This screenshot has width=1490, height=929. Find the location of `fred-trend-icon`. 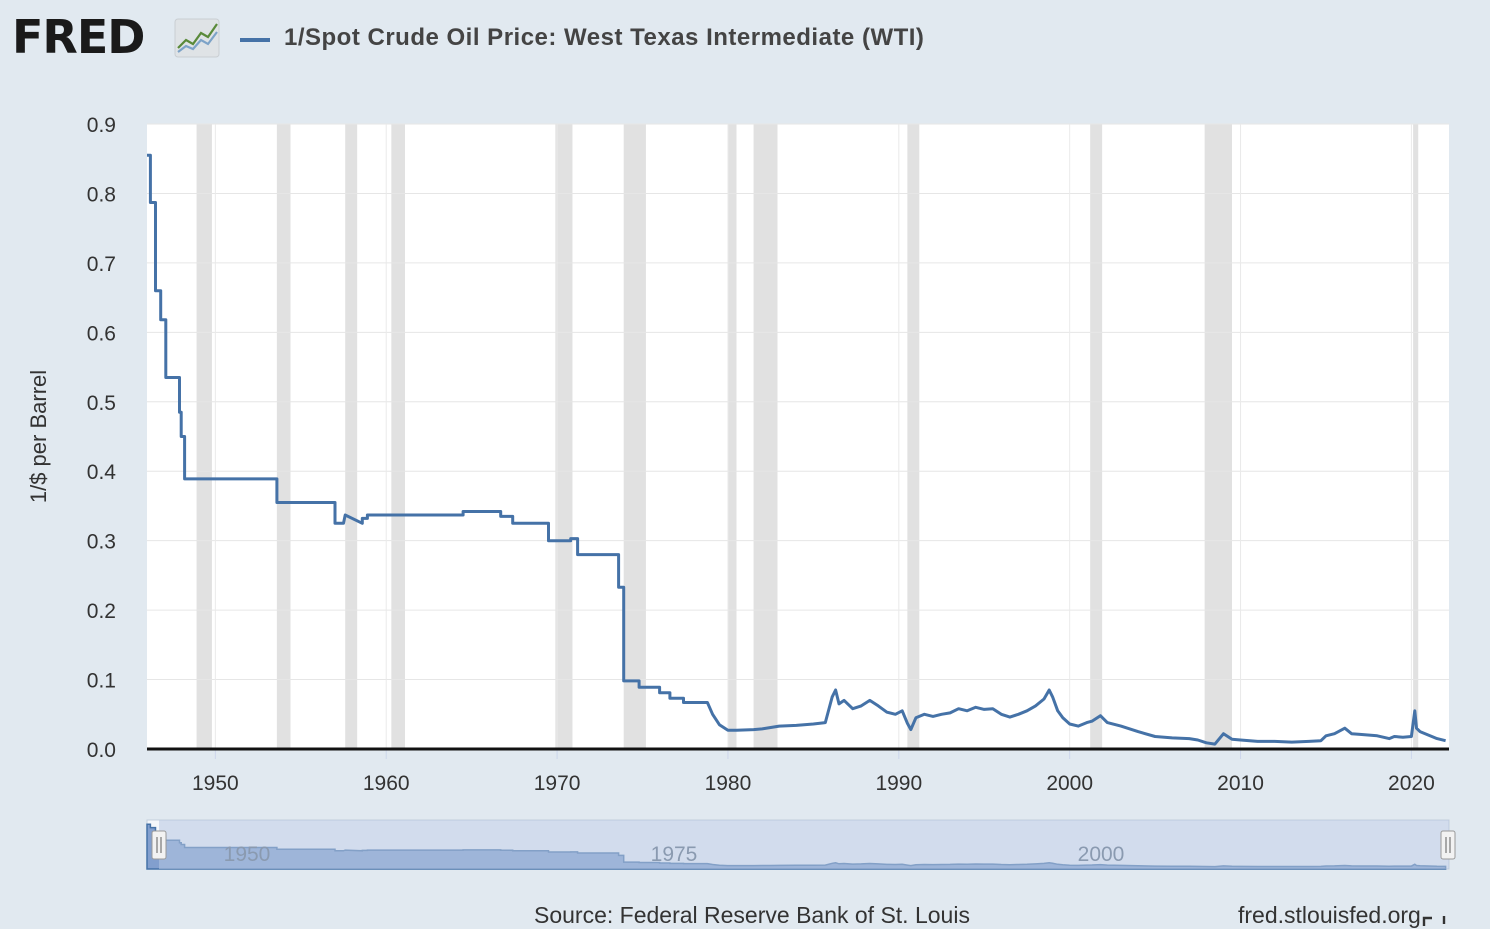

fred-trend-icon is located at coordinates (197, 38).